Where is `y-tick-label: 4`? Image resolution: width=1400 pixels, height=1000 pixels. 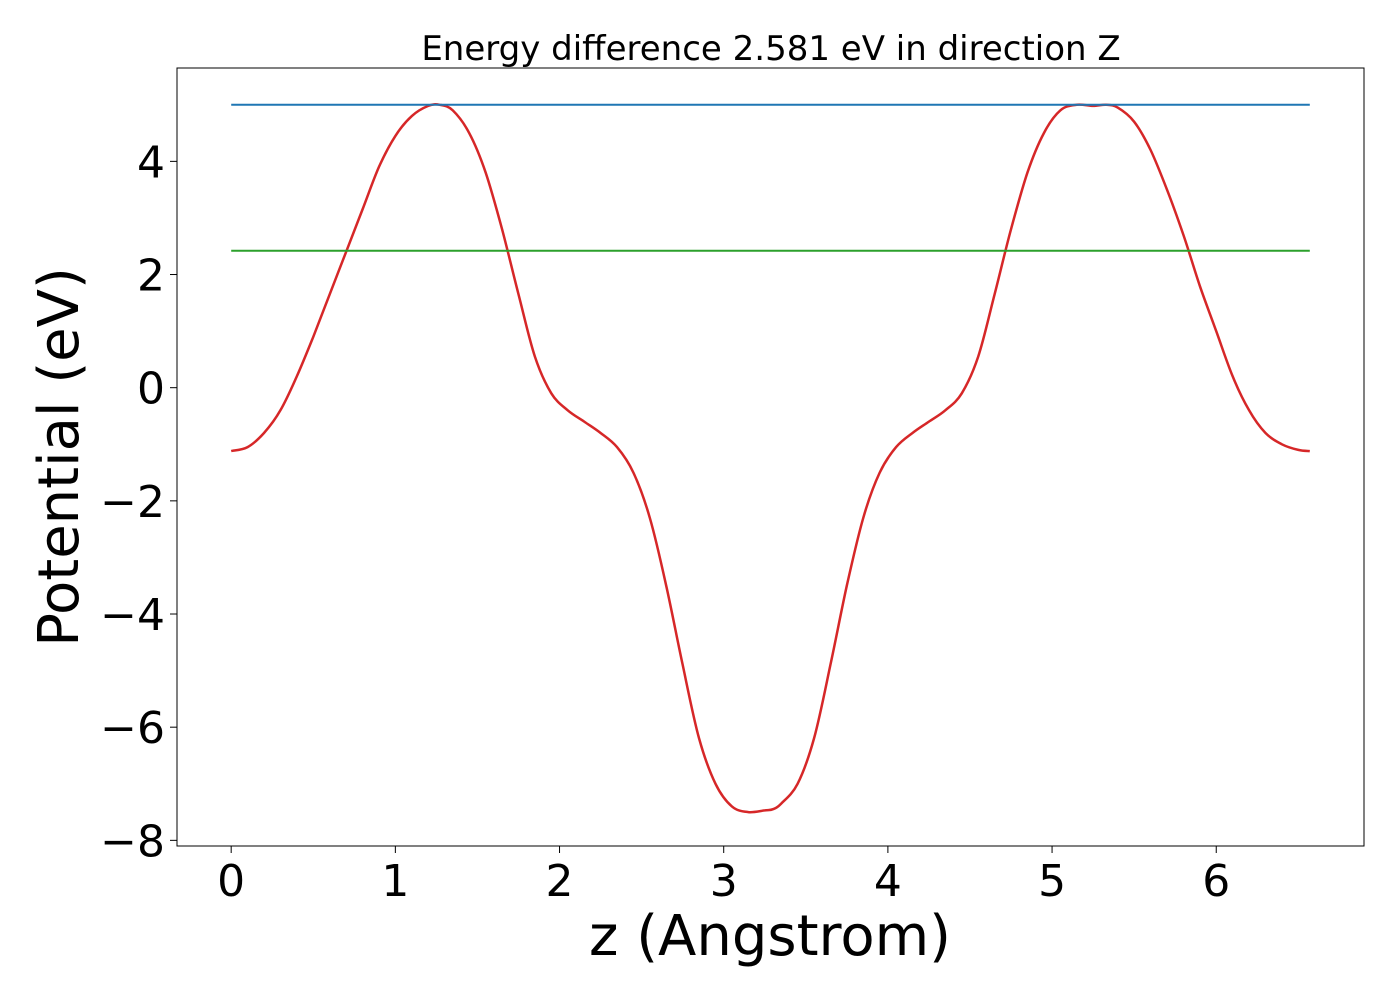 y-tick-label: 4 is located at coordinates (151, 162).